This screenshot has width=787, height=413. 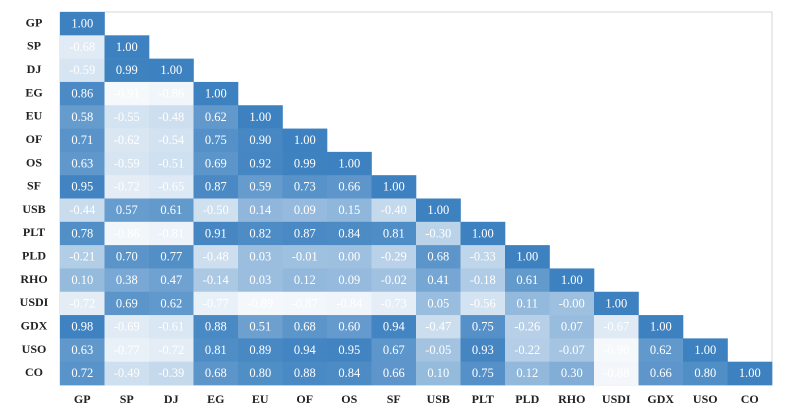 What do you see at coordinates (34, 349) in the screenshot?
I see `y-tick-label: USO` at bounding box center [34, 349].